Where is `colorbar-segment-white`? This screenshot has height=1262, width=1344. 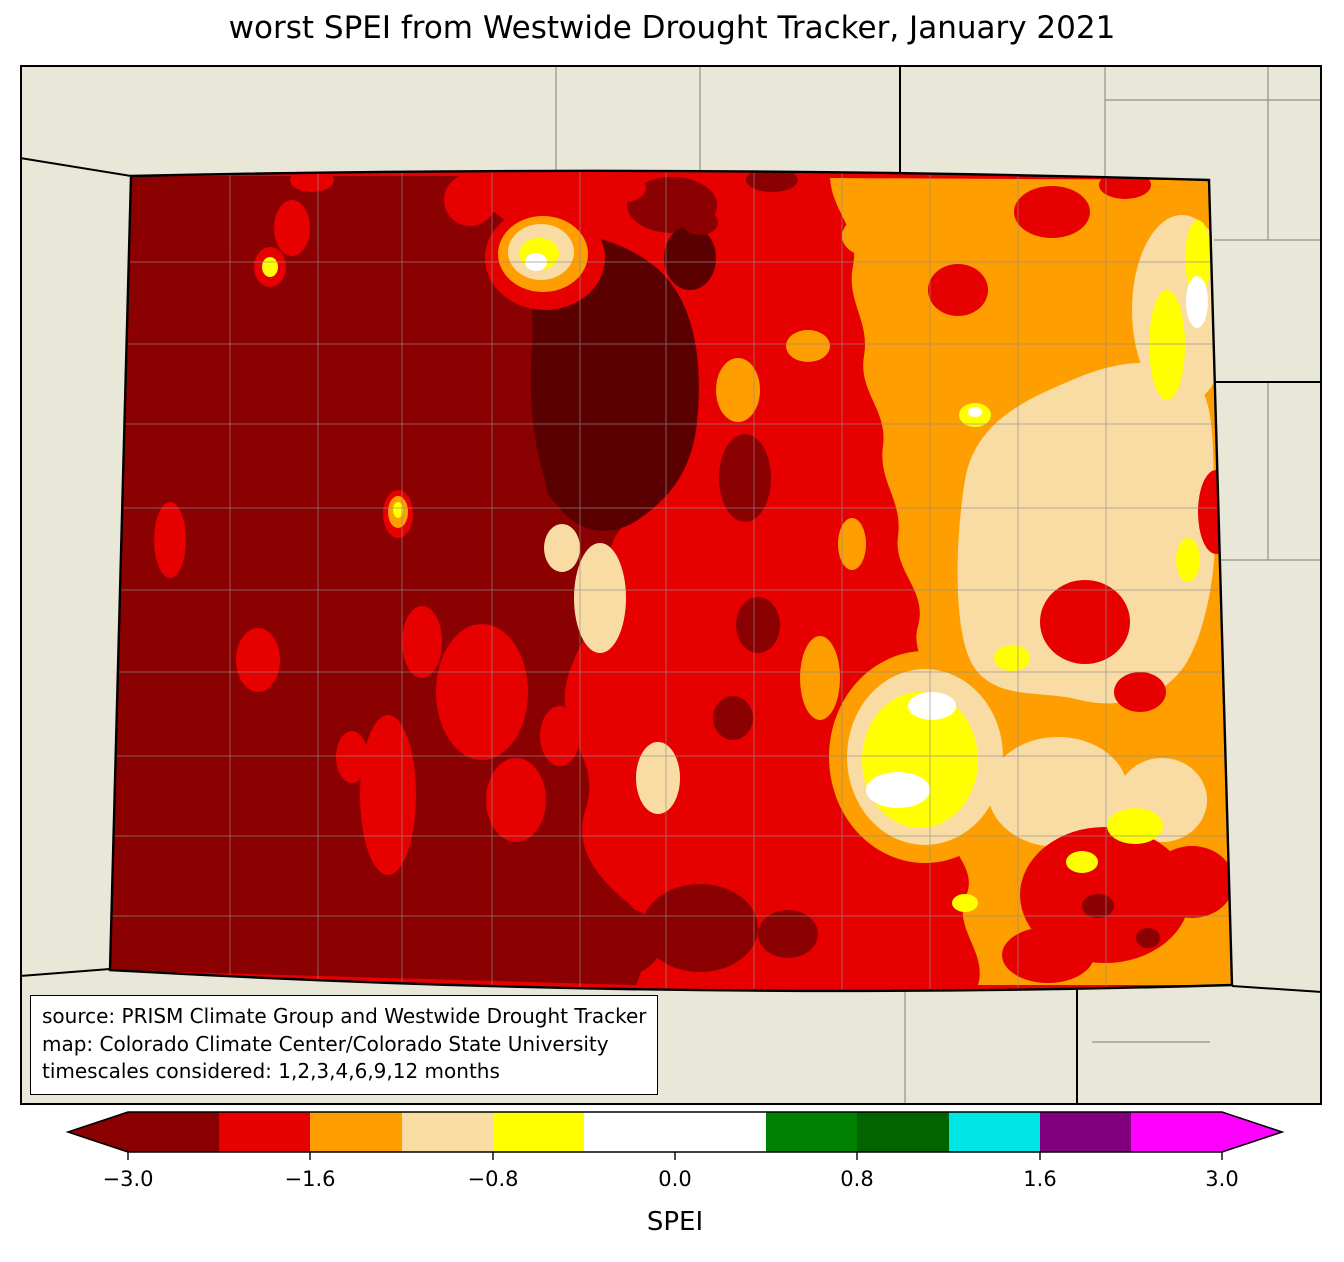
colorbar-segment-white is located at coordinates (675, 1132).